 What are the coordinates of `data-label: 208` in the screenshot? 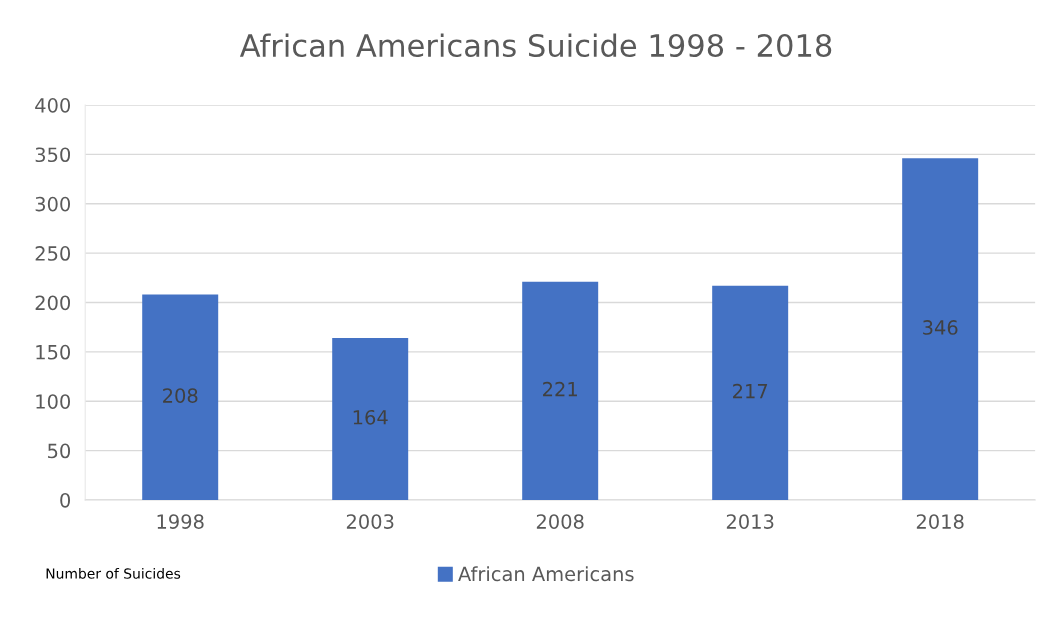 It's located at (180, 395).